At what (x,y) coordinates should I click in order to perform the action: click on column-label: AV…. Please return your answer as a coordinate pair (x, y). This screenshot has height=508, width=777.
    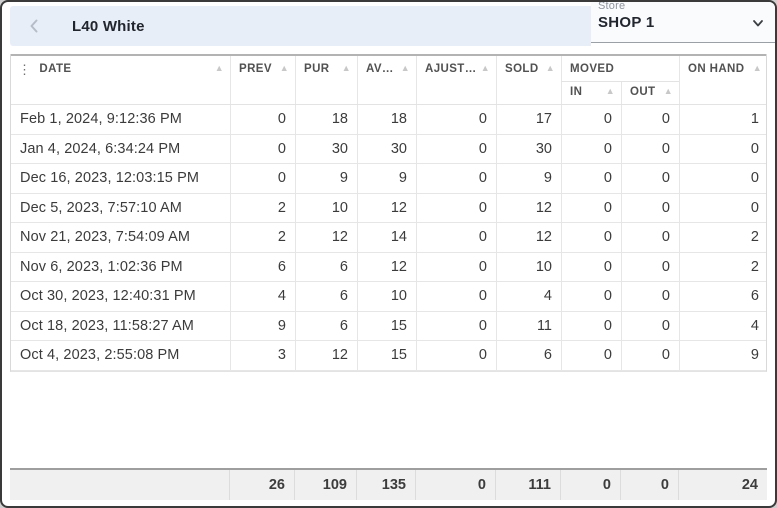
    Looking at the image, I should click on (380, 69).